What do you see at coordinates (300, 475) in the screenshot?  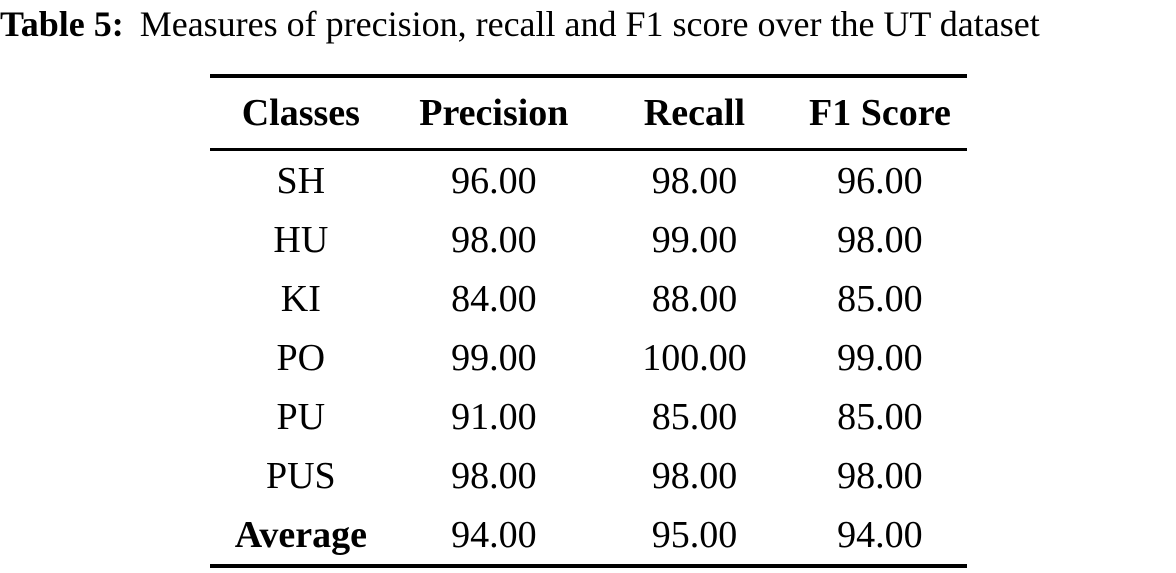 I see `cell-class-name: PUS` at bounding box center [300, 475].